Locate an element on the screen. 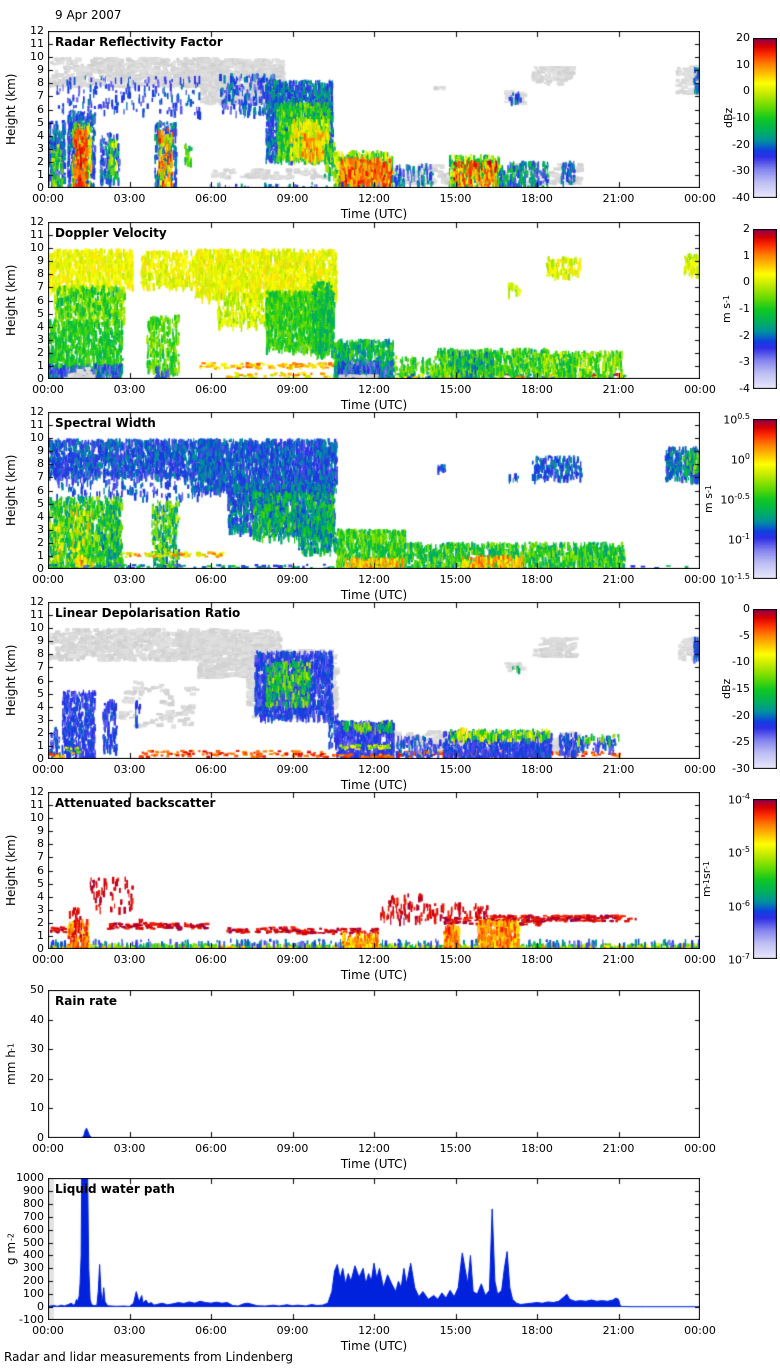 The image size is (780, 1370). y-tick-label: 700 is located at coordinates (33, 1216).